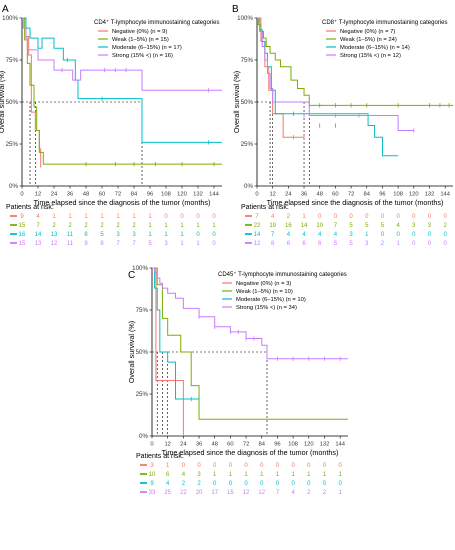 This screenshot has width=455, height=550. What do you see at coordinates (21, 195) in the screenshot?
I see `x-tick-label: 0` at bounding box center [21, 195].